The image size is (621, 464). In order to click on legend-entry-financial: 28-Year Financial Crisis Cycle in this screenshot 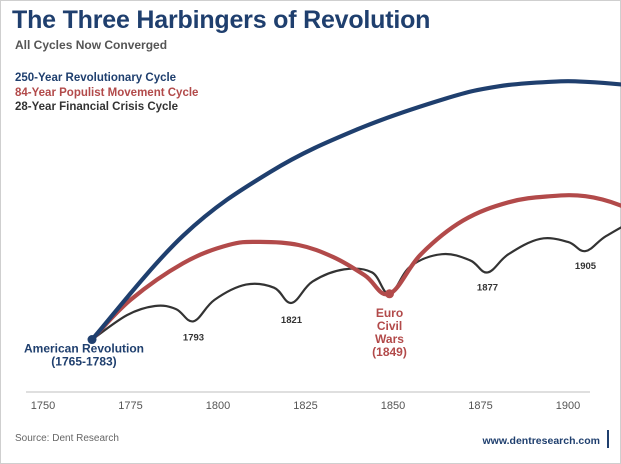, I will do `click(97, 107)`.